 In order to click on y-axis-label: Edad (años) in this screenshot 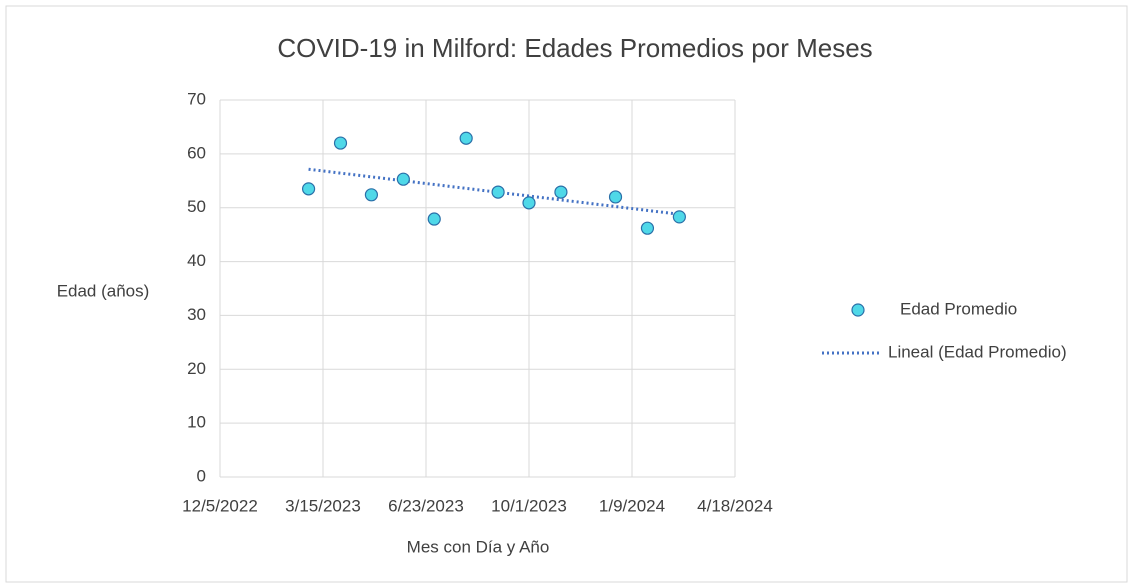, I will do `click(103, 290)`.